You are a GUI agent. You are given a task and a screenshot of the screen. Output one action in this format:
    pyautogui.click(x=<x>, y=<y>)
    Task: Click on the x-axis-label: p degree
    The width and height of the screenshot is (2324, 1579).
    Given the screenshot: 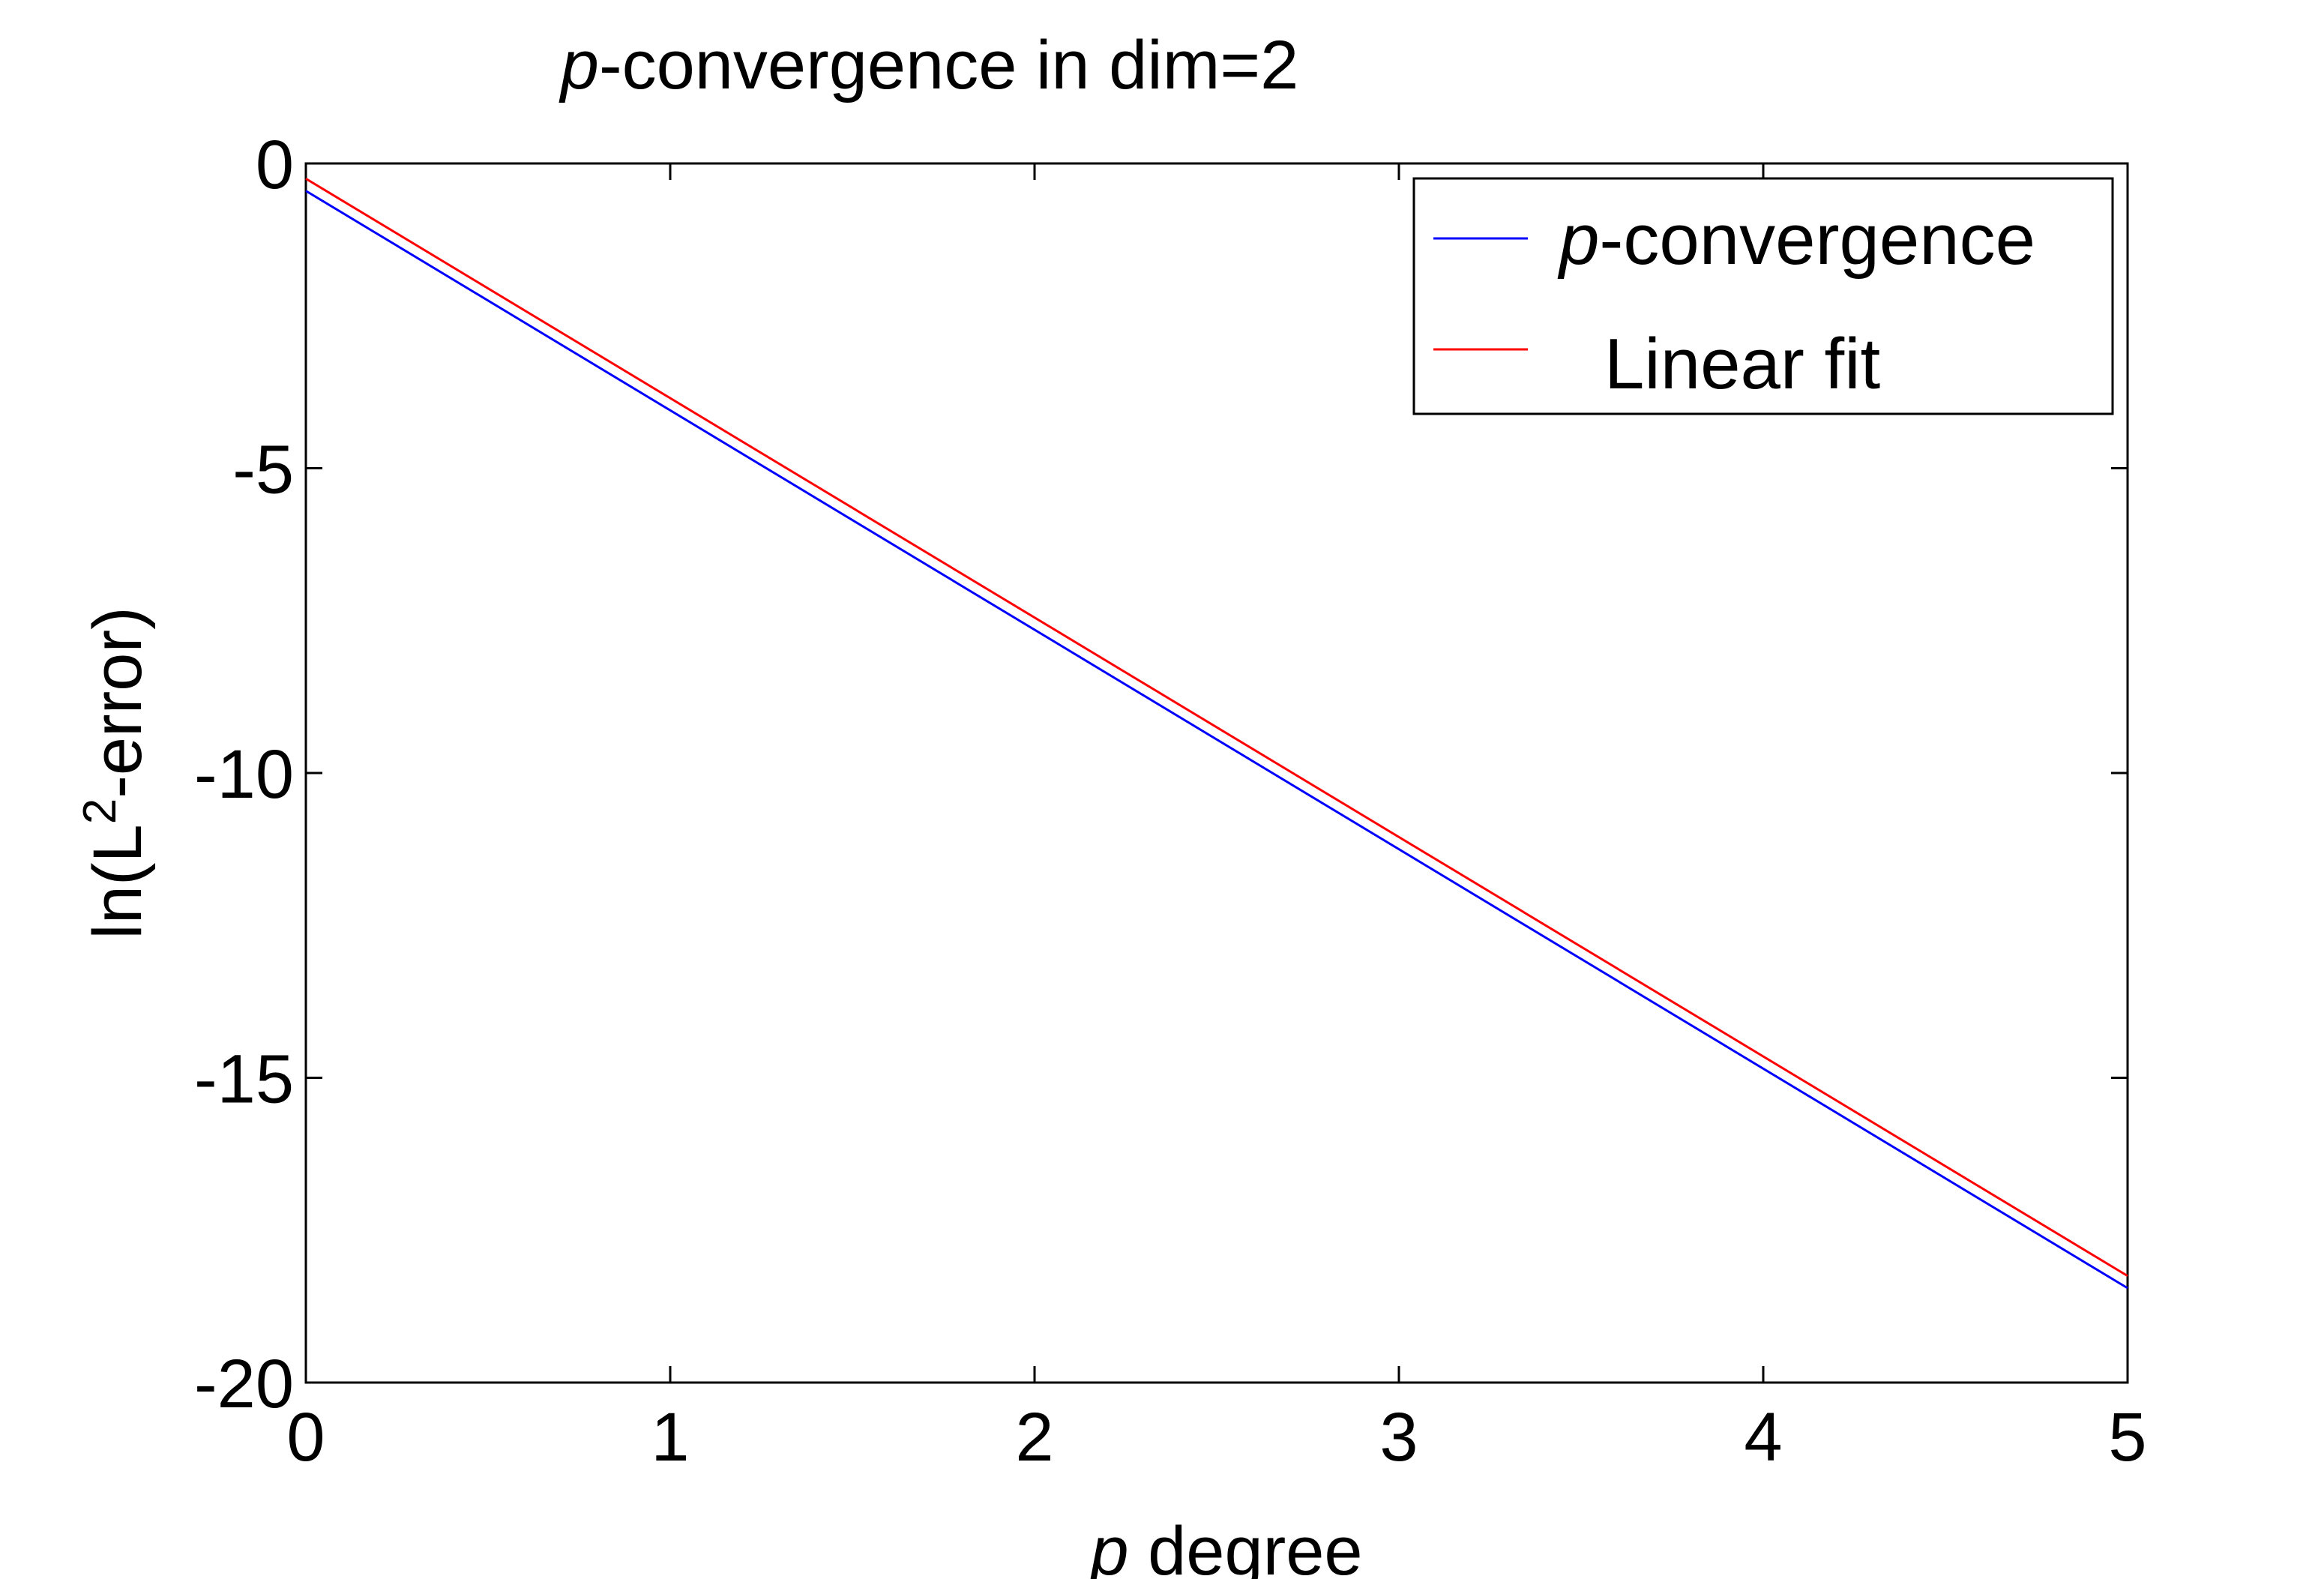 What is the action you would take?
    pyautogui.click(x=1225, y=1546)
    